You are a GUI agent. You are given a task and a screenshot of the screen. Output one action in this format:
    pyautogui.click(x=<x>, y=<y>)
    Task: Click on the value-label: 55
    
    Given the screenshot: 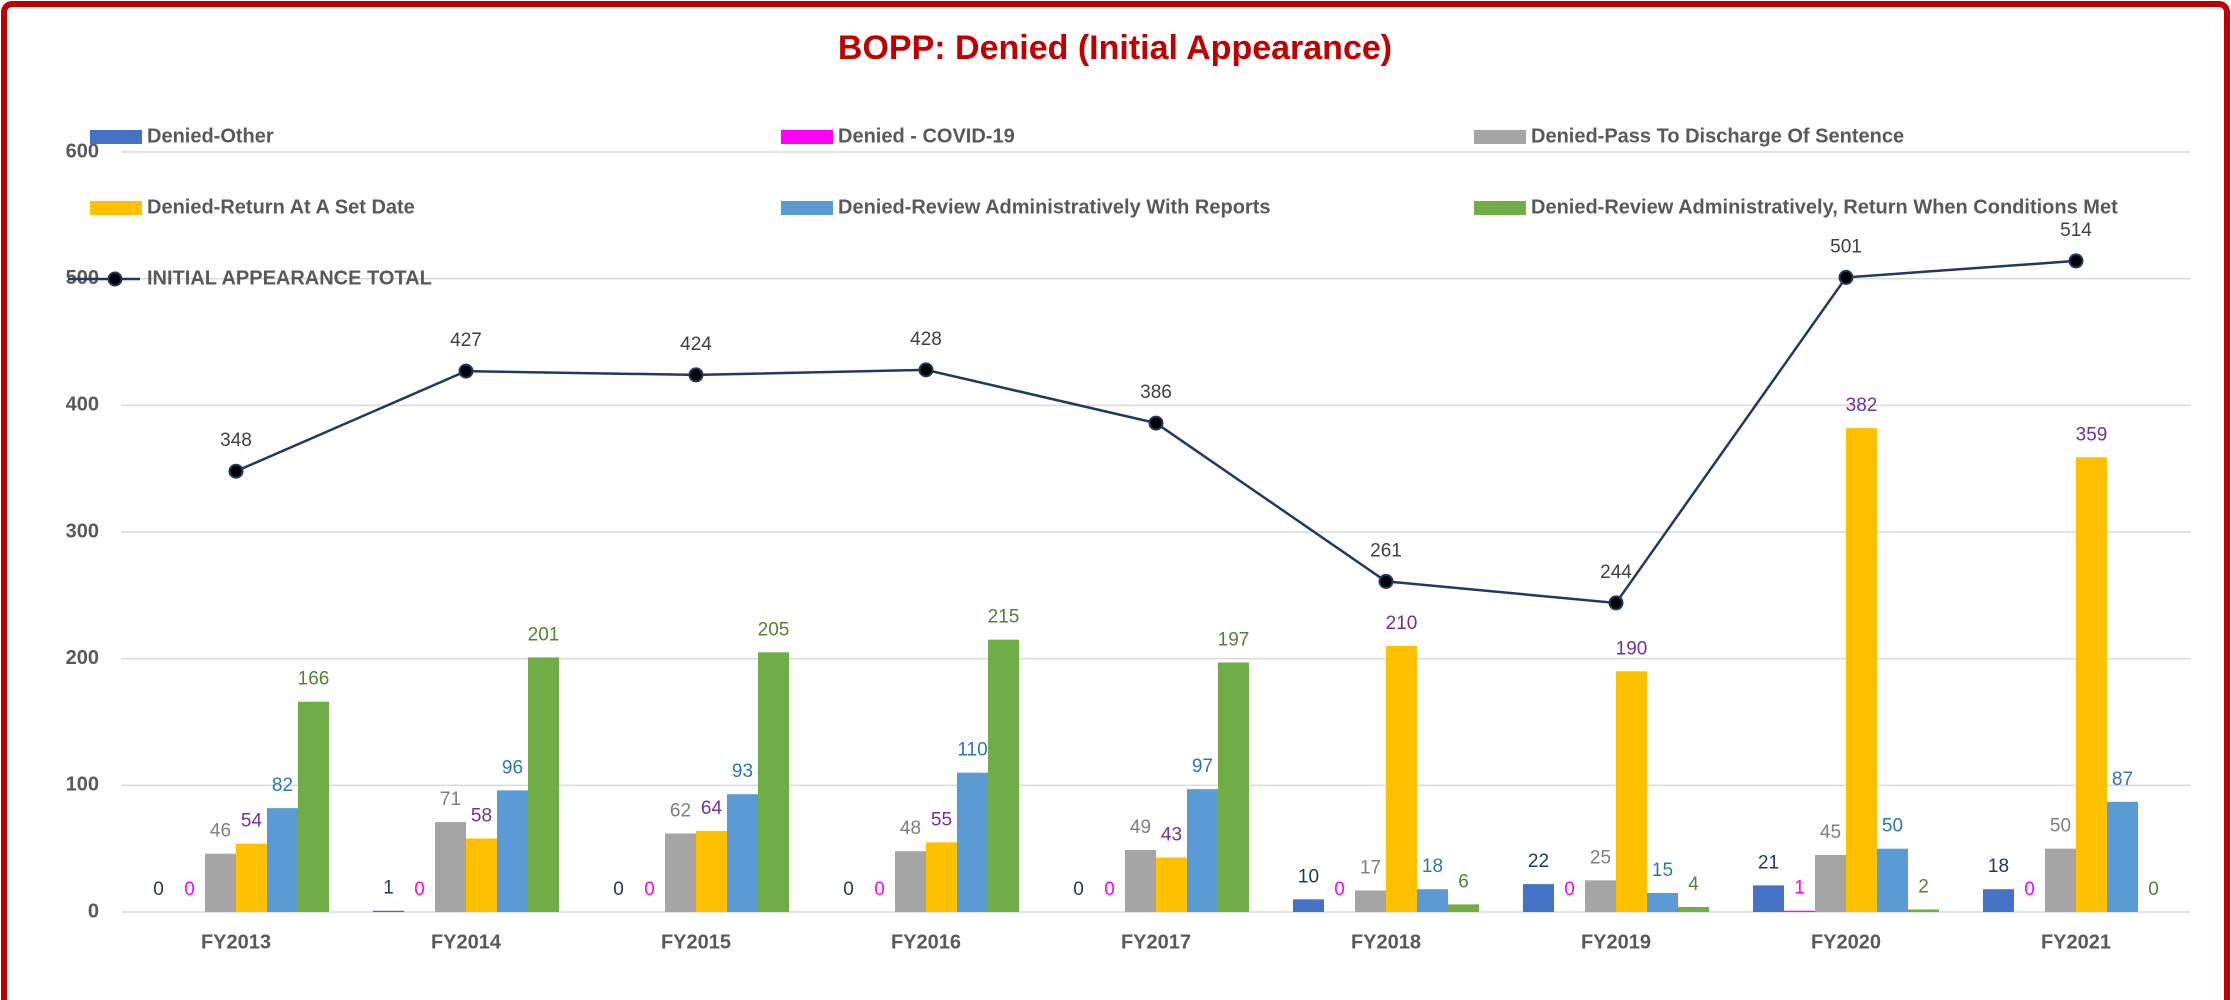 What is the action you would take?
    pyautogui.click(x=941, y=819)
    